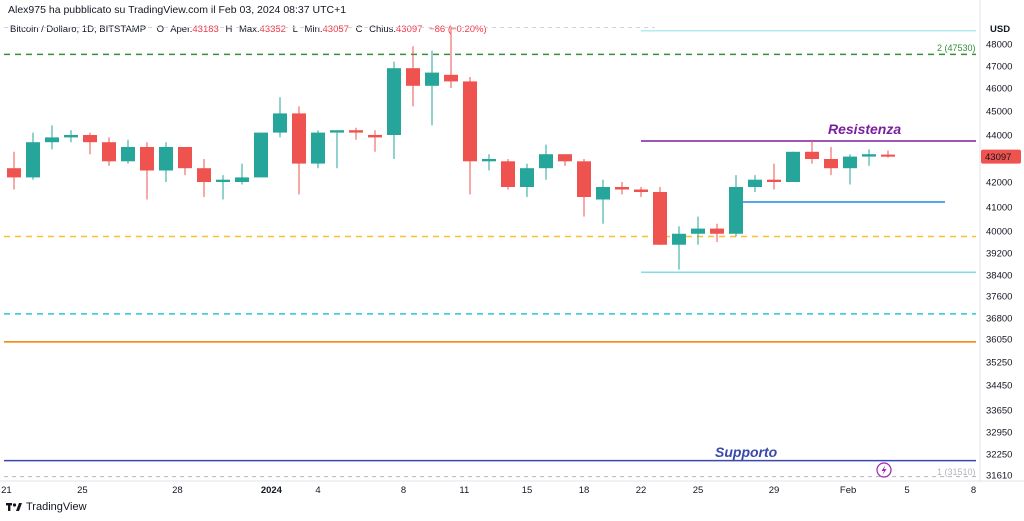 This screenshot has width=1024, height=521. Describe the element at coordinates (906, 490) in the screenshot. I see `x-tick-label: 5` at that location.